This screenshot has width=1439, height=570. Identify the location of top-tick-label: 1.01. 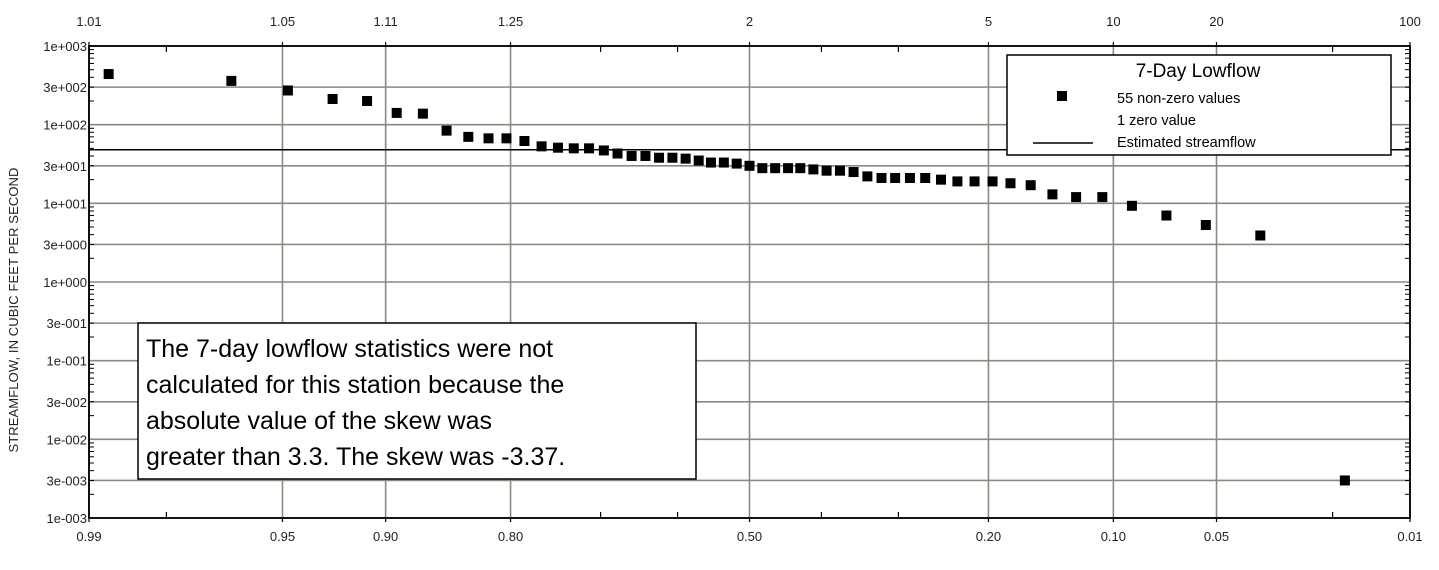
(88, 21).